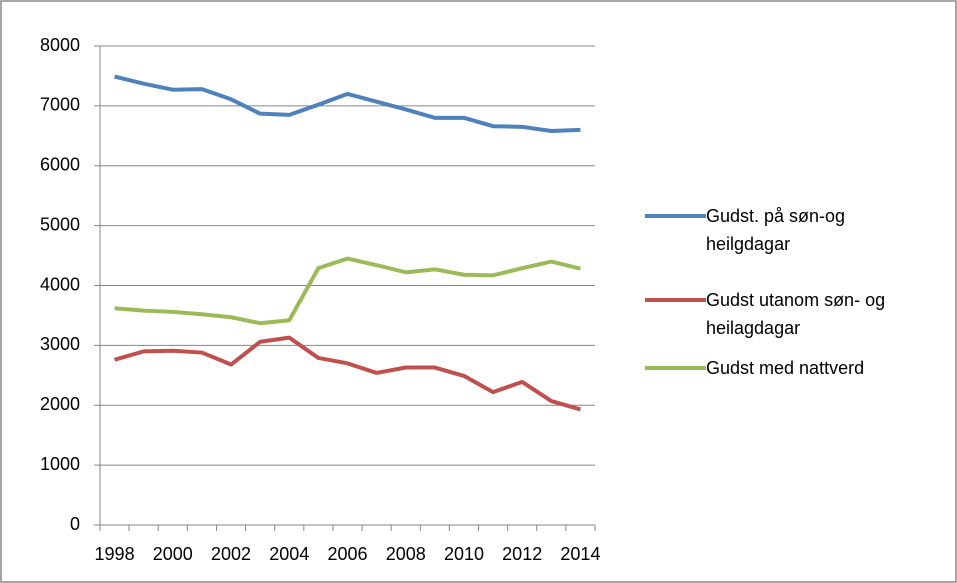  What do you see at coordinates (464, 554) in the screenshot?
I see `x-tick-label: 2010` at bounding box center [464, 554].